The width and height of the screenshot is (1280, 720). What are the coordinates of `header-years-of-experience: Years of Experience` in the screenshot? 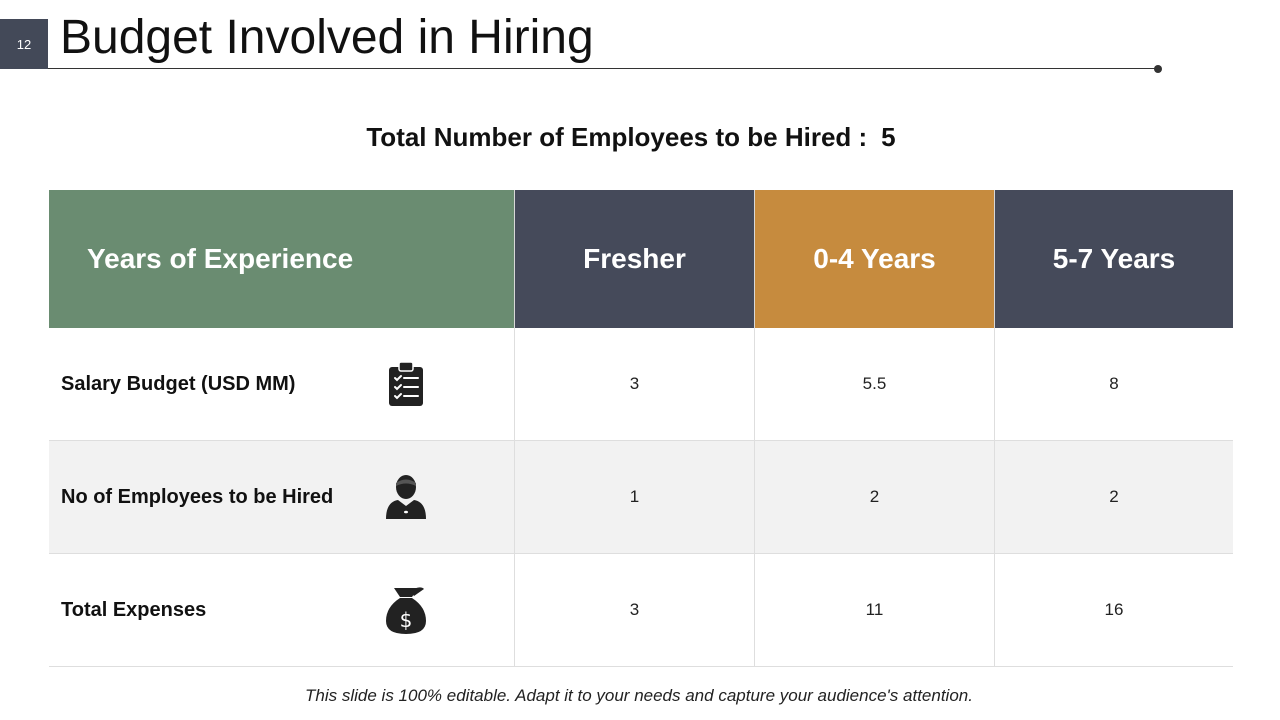 It's located at (281, 259).